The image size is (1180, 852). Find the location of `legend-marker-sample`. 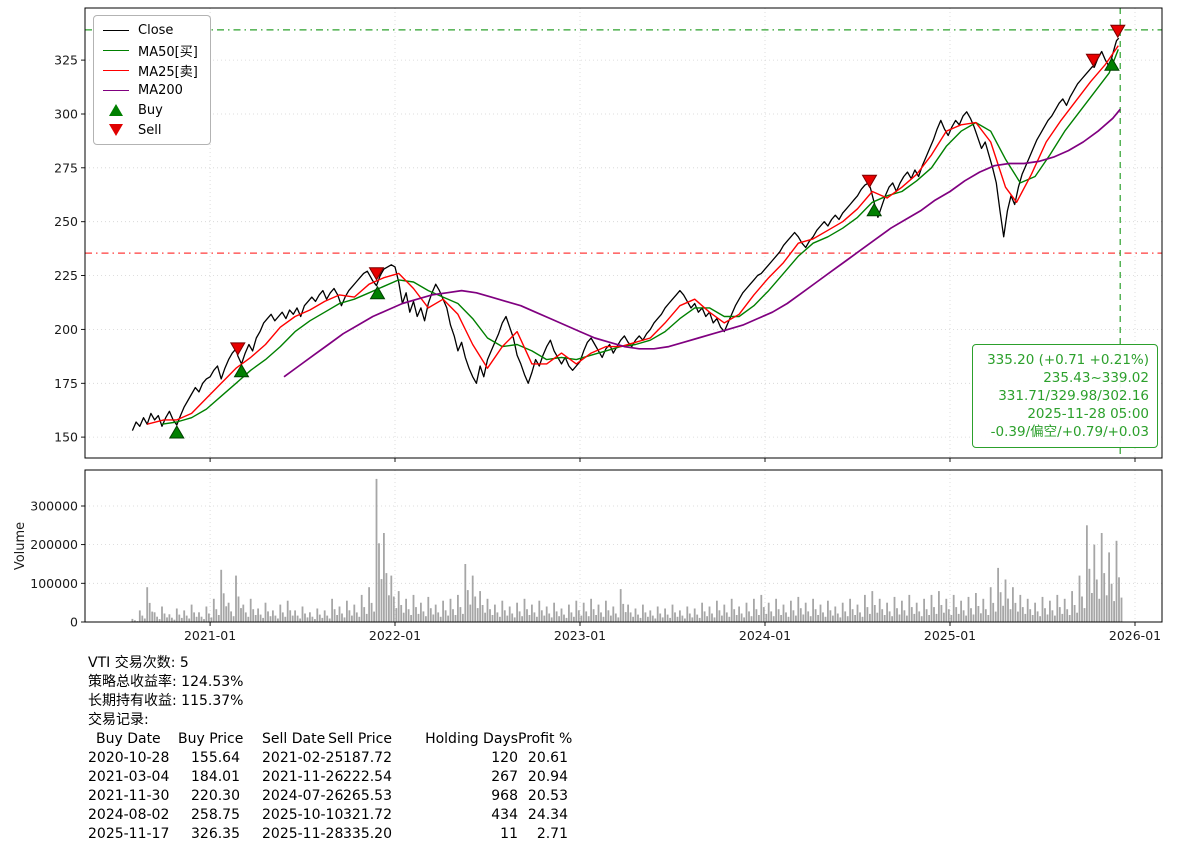

legend-marker-sample is located at coordinates (116, 130).